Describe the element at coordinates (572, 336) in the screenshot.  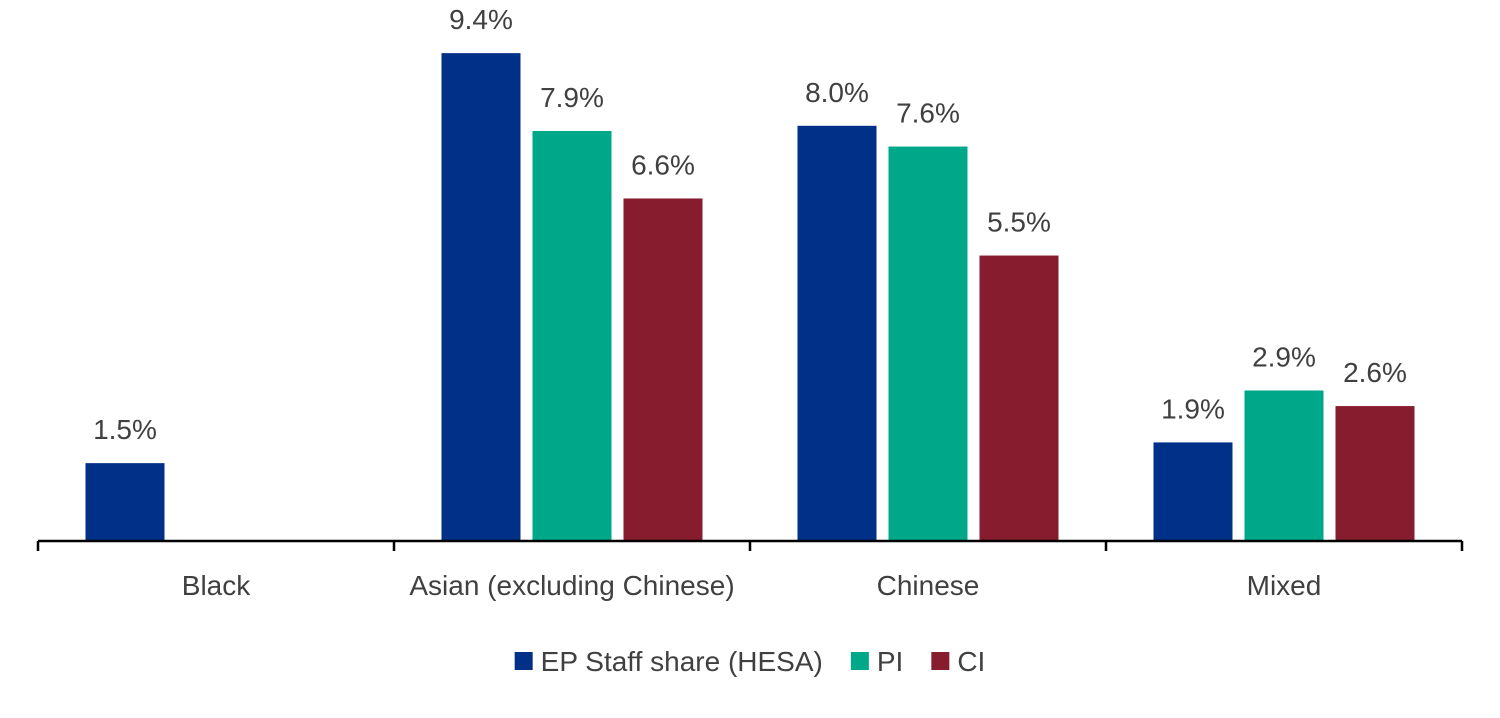
I see `bar-pi-asian-excluding-chinese` at that location.